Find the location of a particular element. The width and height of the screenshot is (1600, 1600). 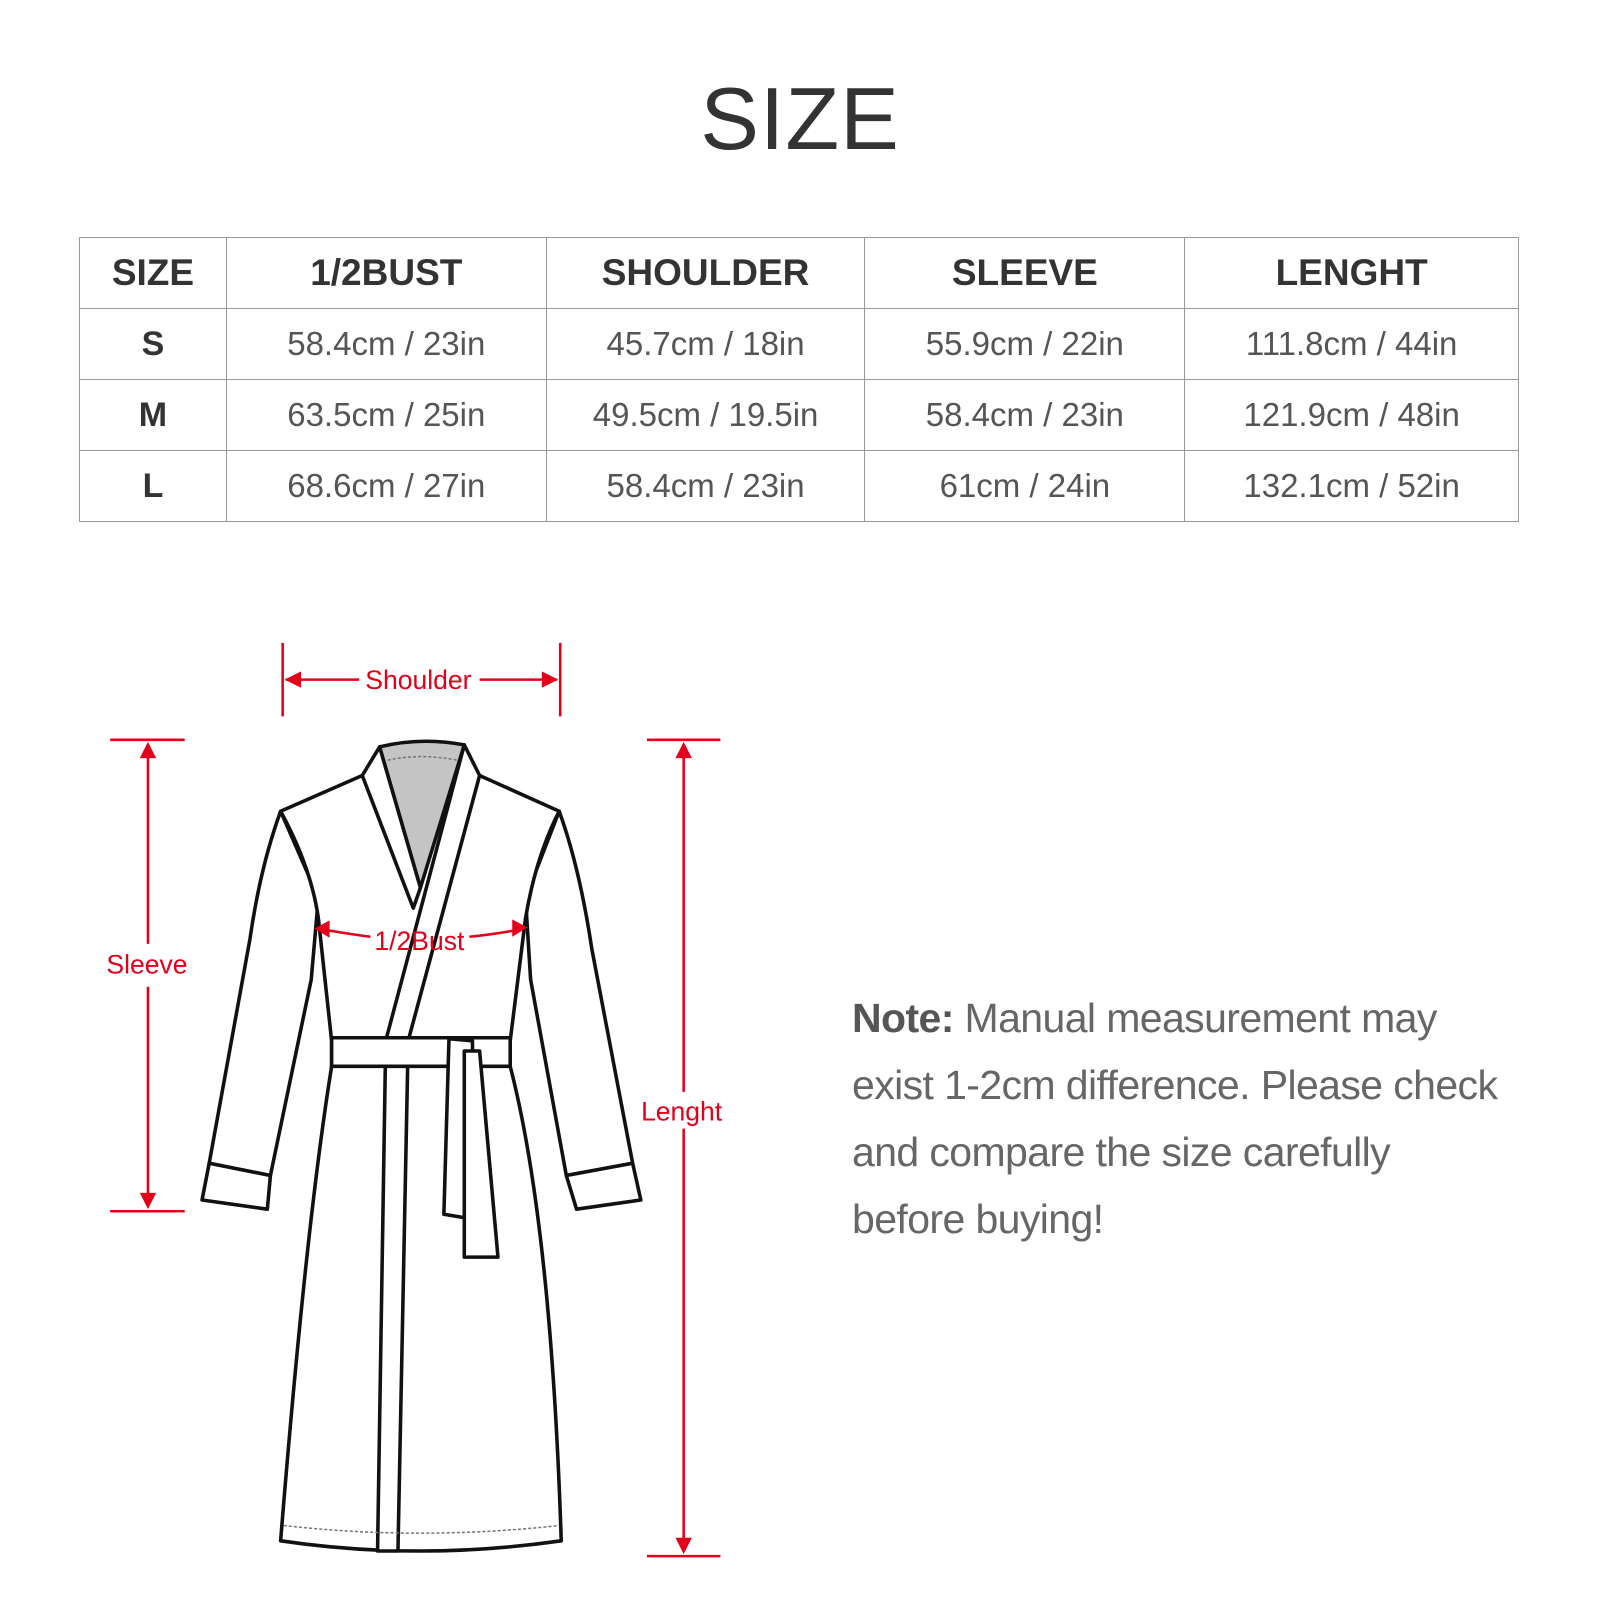

header-cell: SIZE is located at coordinates (153, 273).